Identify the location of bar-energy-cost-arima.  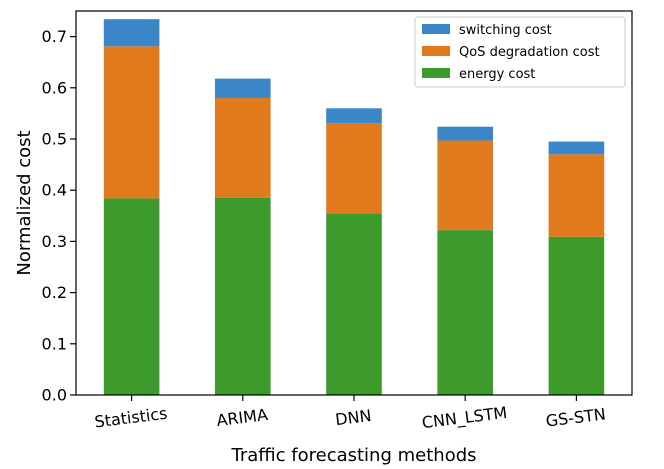
(243, 296).